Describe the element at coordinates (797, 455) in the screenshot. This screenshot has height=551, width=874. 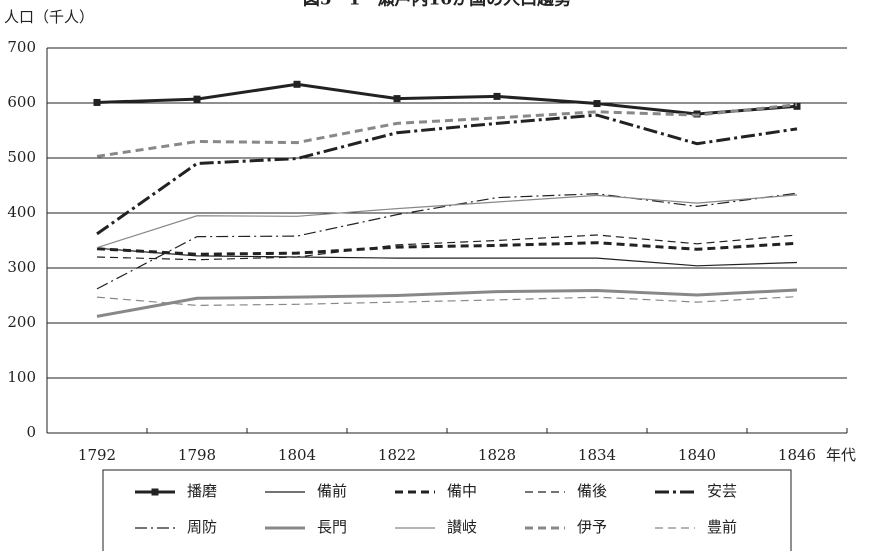
I see `x-tick-label: 1846` at that location.